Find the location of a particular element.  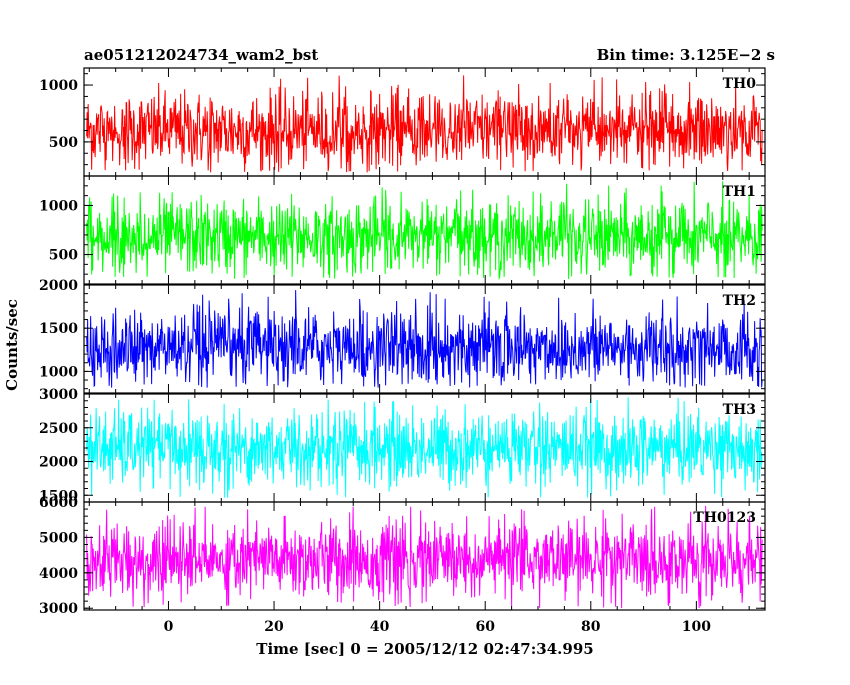

panel-th0: 500 1000 TH0 is located at coordinates (402, 122).